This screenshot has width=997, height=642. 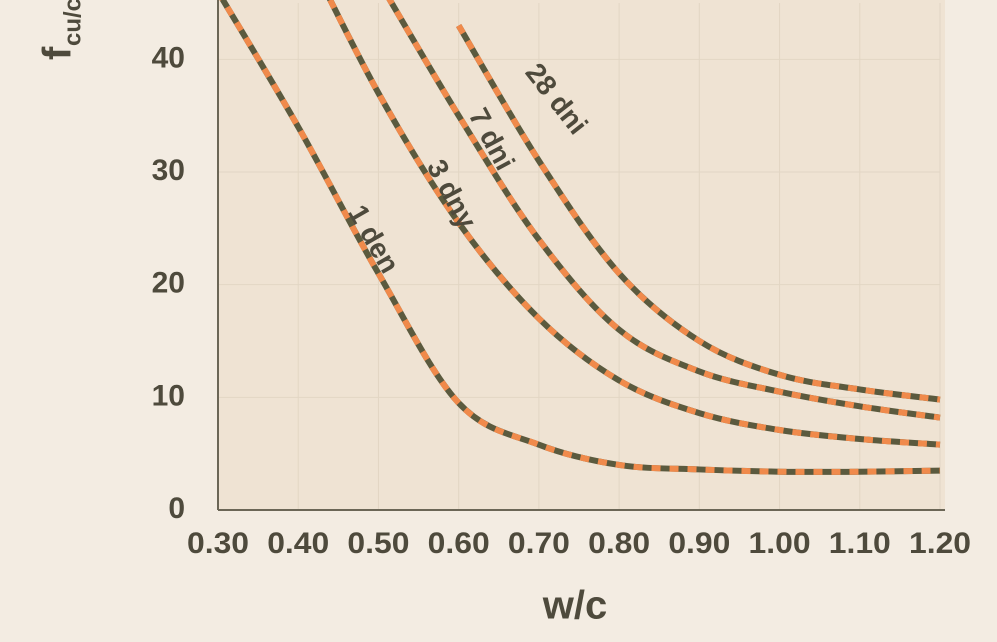 I want to click on x-tick-label: 0.60, so click(x=459, y=543).